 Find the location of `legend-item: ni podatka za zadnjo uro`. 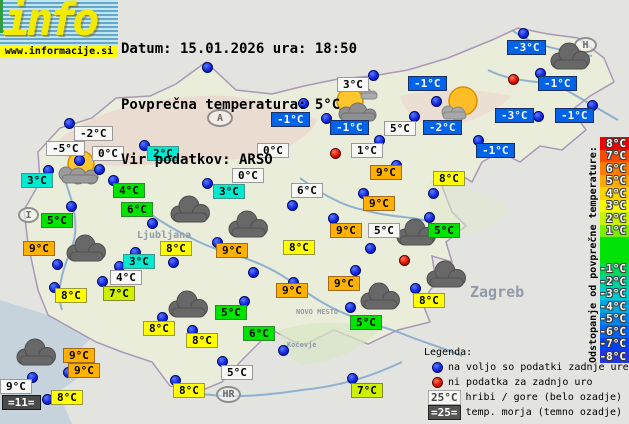

legend-item: ni podatka za zadnjo uro is located at coordinates (526, 382).